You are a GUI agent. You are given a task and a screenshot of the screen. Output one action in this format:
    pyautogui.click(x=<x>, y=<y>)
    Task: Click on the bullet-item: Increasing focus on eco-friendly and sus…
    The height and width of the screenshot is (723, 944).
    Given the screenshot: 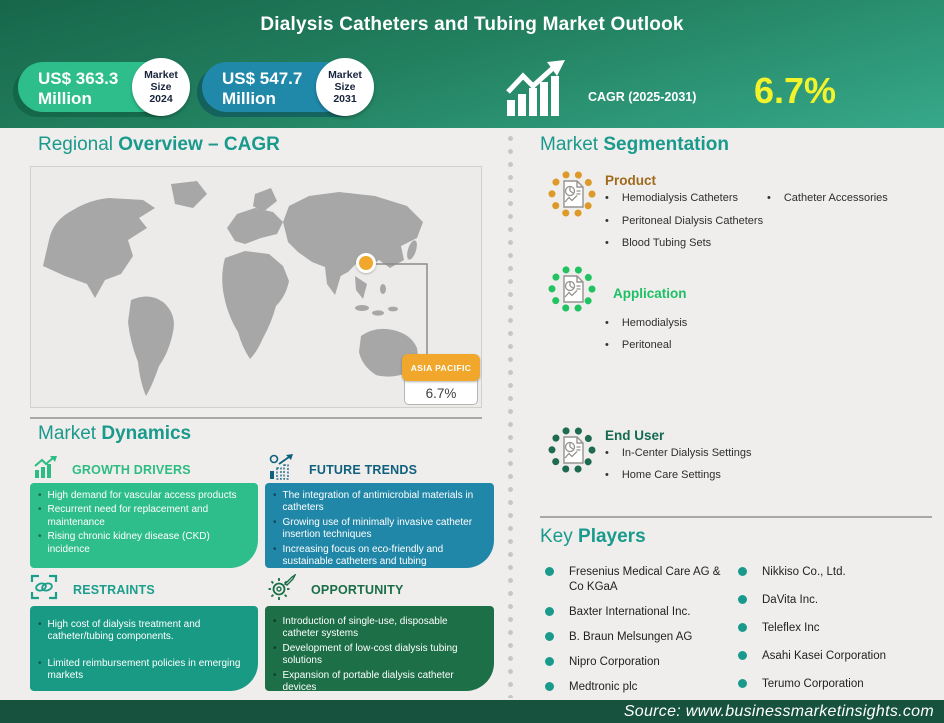 What is the action you would take?
    pyautogui.click(x=378, y=556)
    